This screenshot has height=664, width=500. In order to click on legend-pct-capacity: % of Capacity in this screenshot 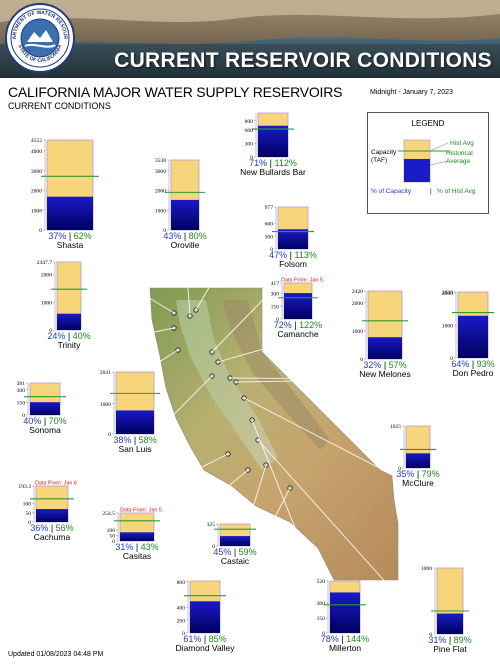, I will do `click(391, 191)`.